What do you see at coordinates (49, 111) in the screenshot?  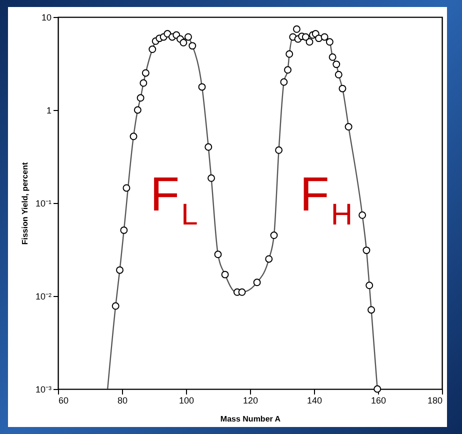 I see `y-tick-label: 1` at bounding box center [49, 111].